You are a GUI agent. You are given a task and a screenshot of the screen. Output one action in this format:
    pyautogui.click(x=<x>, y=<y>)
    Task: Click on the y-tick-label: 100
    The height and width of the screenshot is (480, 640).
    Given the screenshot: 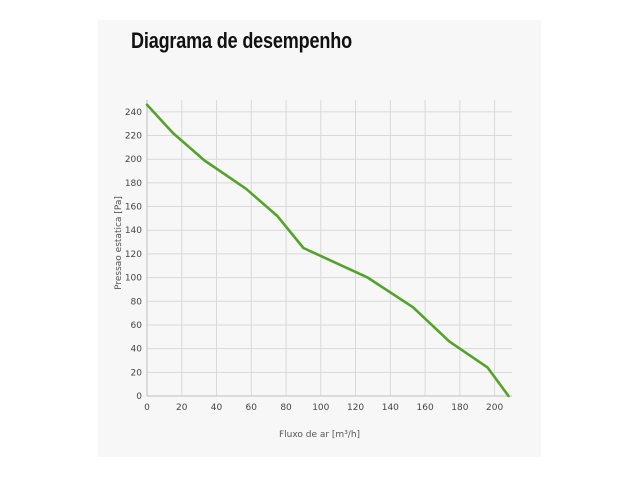 What is the action you would take?
    pyautogui.click(x=133, y=279)
    